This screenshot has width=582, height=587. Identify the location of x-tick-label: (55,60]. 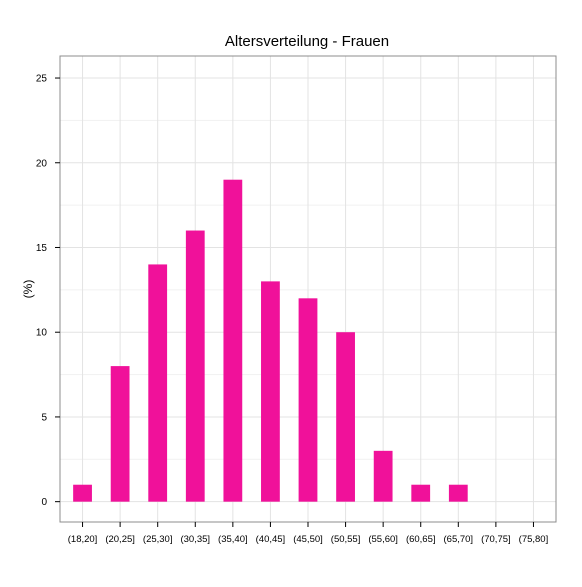
(383, 539).